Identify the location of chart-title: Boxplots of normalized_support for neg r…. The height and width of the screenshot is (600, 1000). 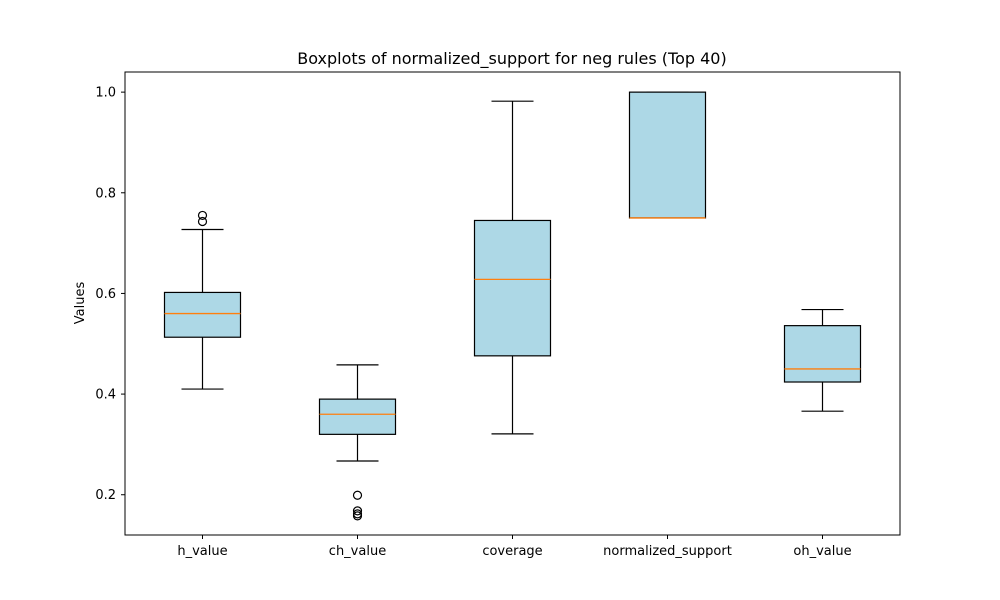
(511, 59).